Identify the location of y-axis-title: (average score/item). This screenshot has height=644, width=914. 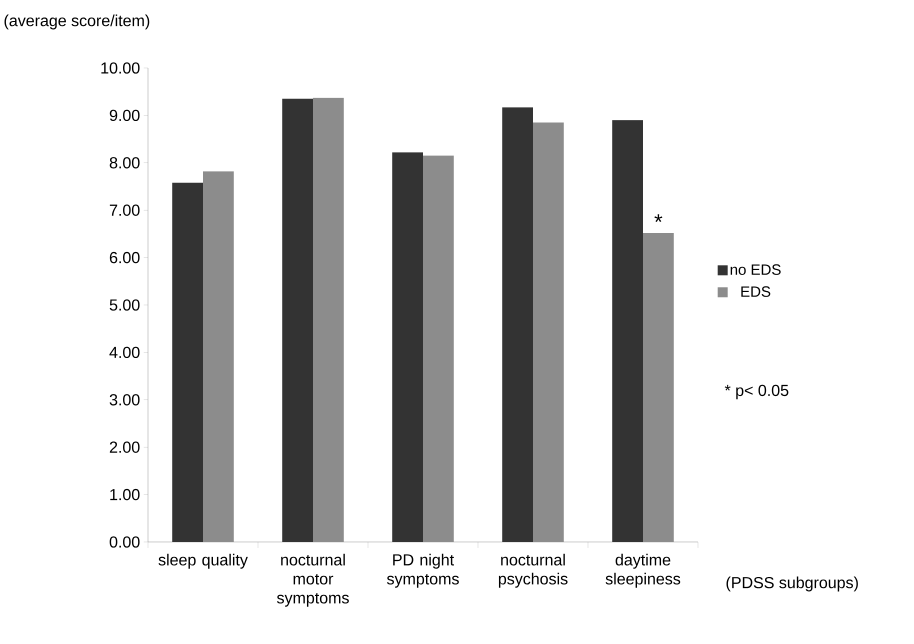
(77, 22).